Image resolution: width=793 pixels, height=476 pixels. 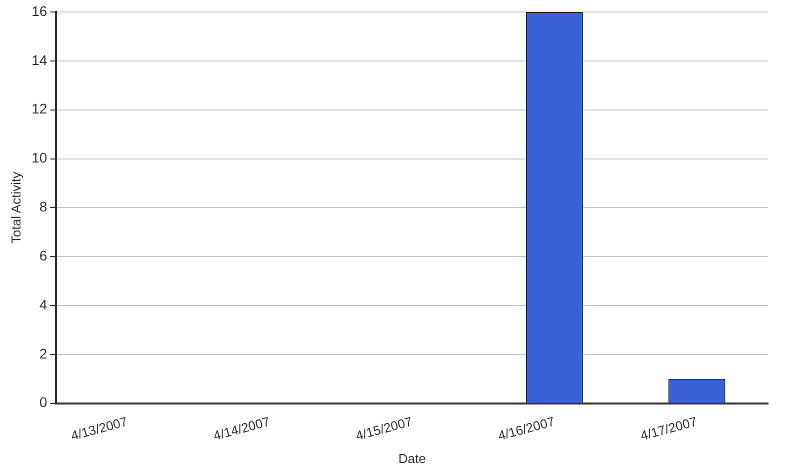 What do you see at coordinates (40, 108) in the screenshot?
I see `y-tick-label: 12` at bounding box center [40, 108].